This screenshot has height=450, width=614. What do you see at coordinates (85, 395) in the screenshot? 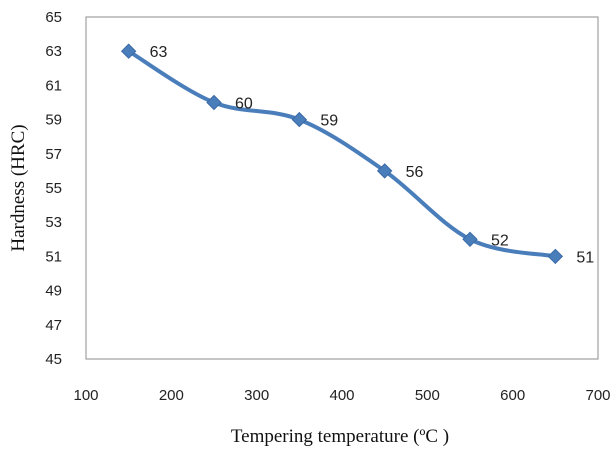
I see `x-tick-label: 100` at bounding box center [85, 395].